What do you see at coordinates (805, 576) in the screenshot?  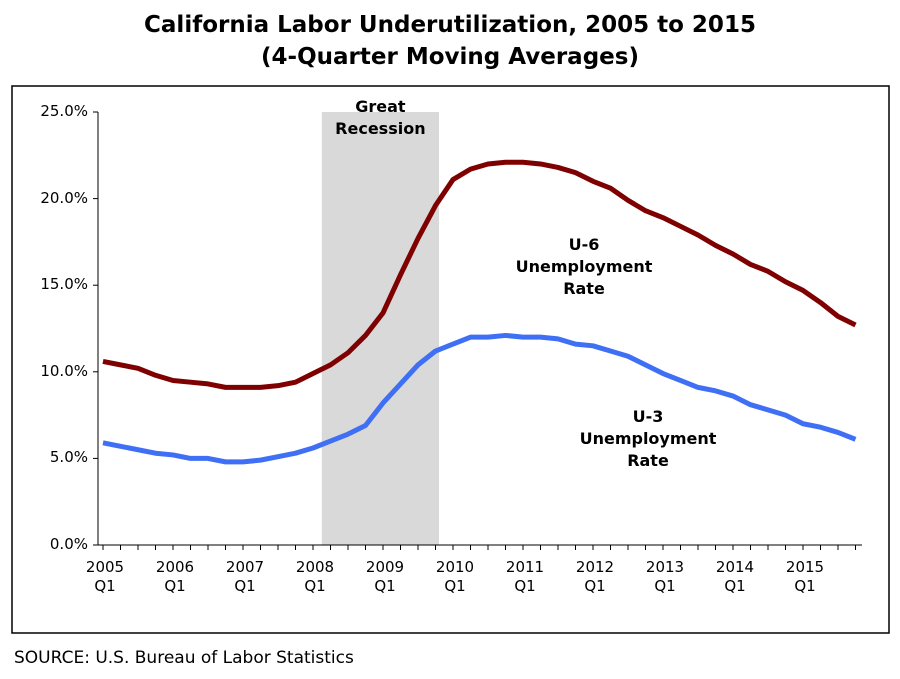 I see `x-tick-label: 2015 Q1` at bounding box center [805, 576].